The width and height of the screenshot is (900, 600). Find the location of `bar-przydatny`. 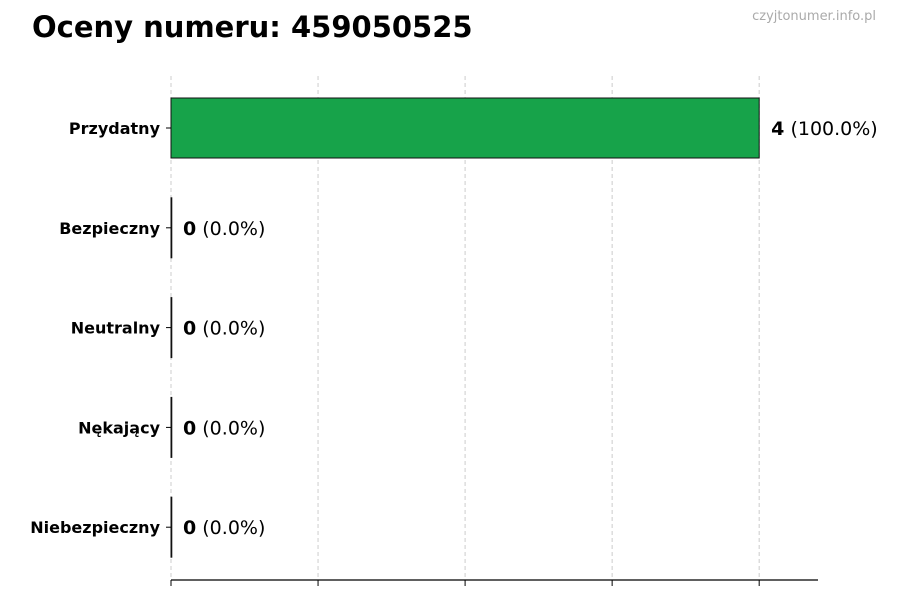

bar-przydatny is located at coordinates (465, 128).